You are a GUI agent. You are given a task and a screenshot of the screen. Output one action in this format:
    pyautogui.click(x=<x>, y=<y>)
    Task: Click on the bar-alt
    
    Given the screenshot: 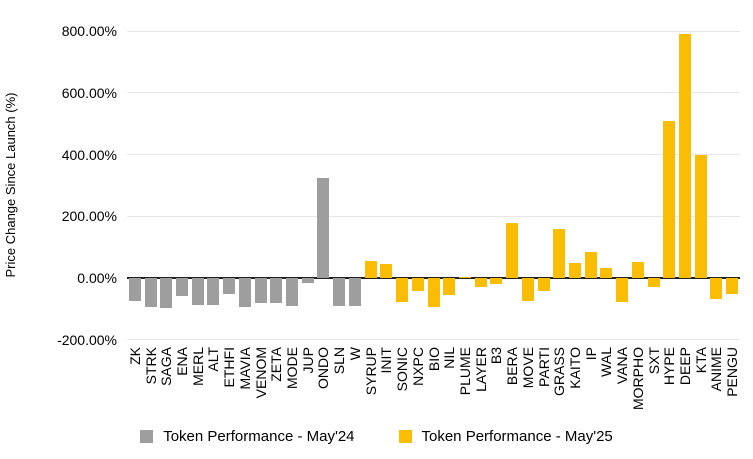 What is the action you would take?
    pyautogui.click(x=213, y=292)
    